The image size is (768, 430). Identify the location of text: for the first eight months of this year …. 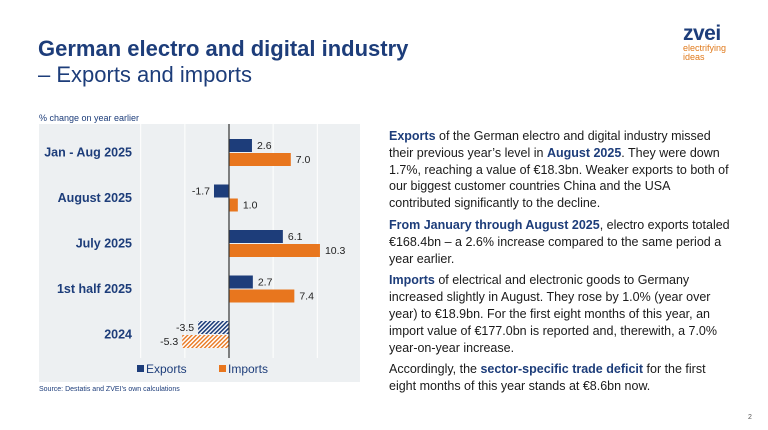
(547, 378).